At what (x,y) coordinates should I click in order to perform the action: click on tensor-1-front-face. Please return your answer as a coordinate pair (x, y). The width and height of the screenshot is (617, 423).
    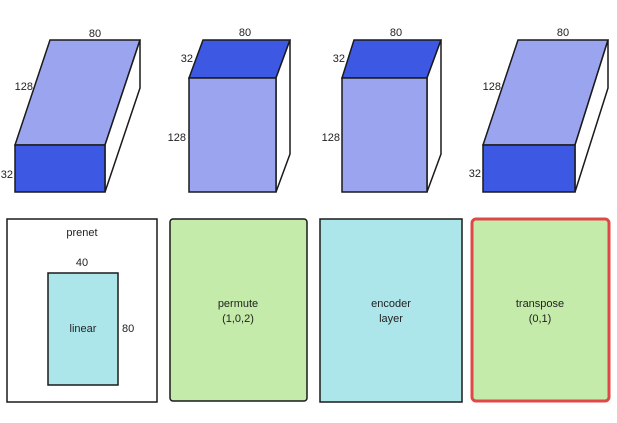
    Looking at the image, I should click on (60, 168).